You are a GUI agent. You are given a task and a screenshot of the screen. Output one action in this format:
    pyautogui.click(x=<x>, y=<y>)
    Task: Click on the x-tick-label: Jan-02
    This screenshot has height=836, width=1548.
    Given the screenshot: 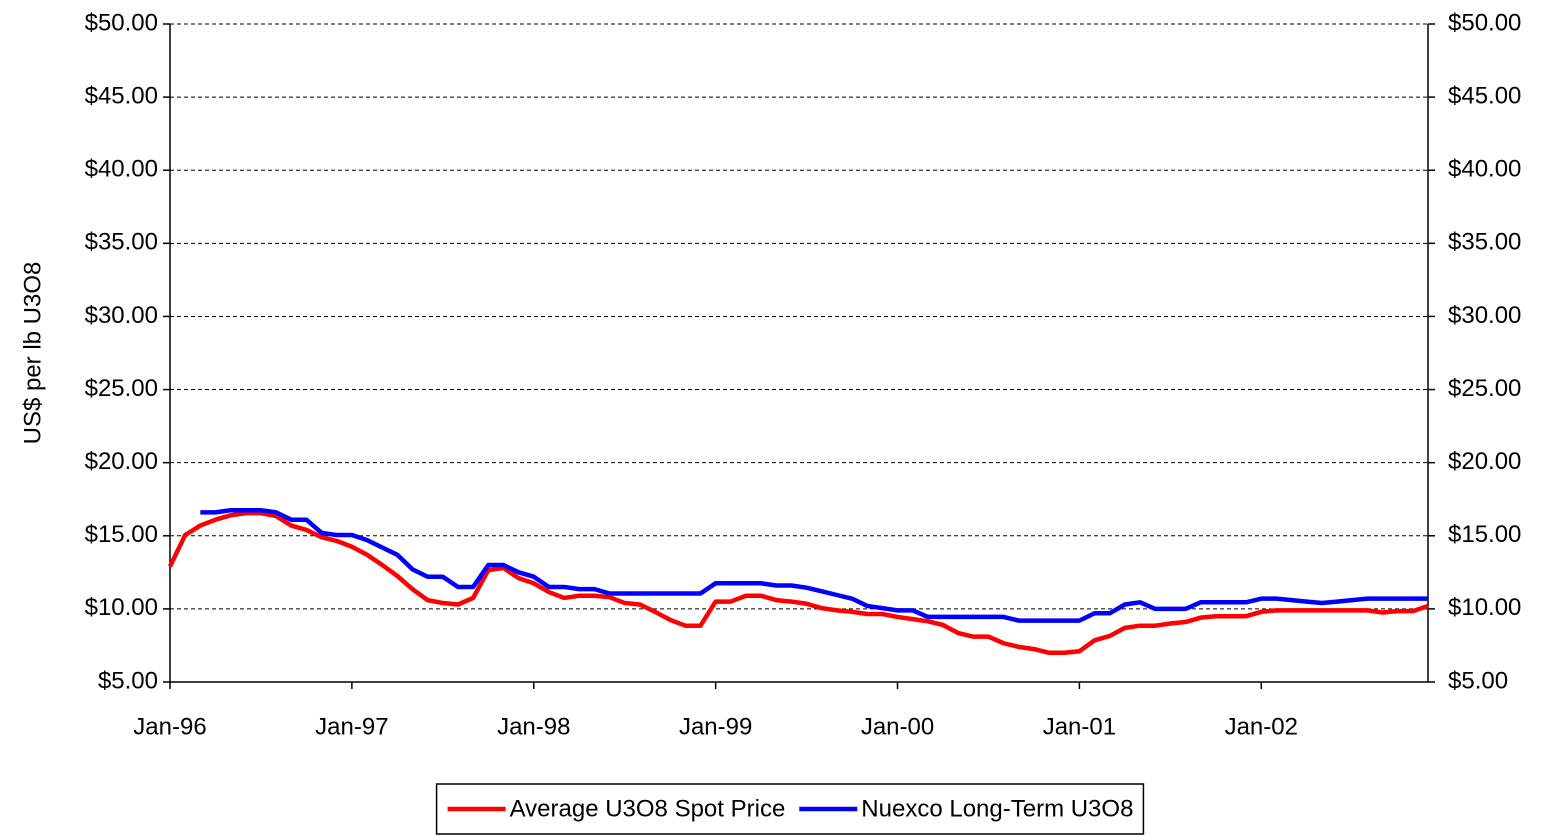 What is the action you would take?
    pyautogui.click(x=1261, y=726)
    